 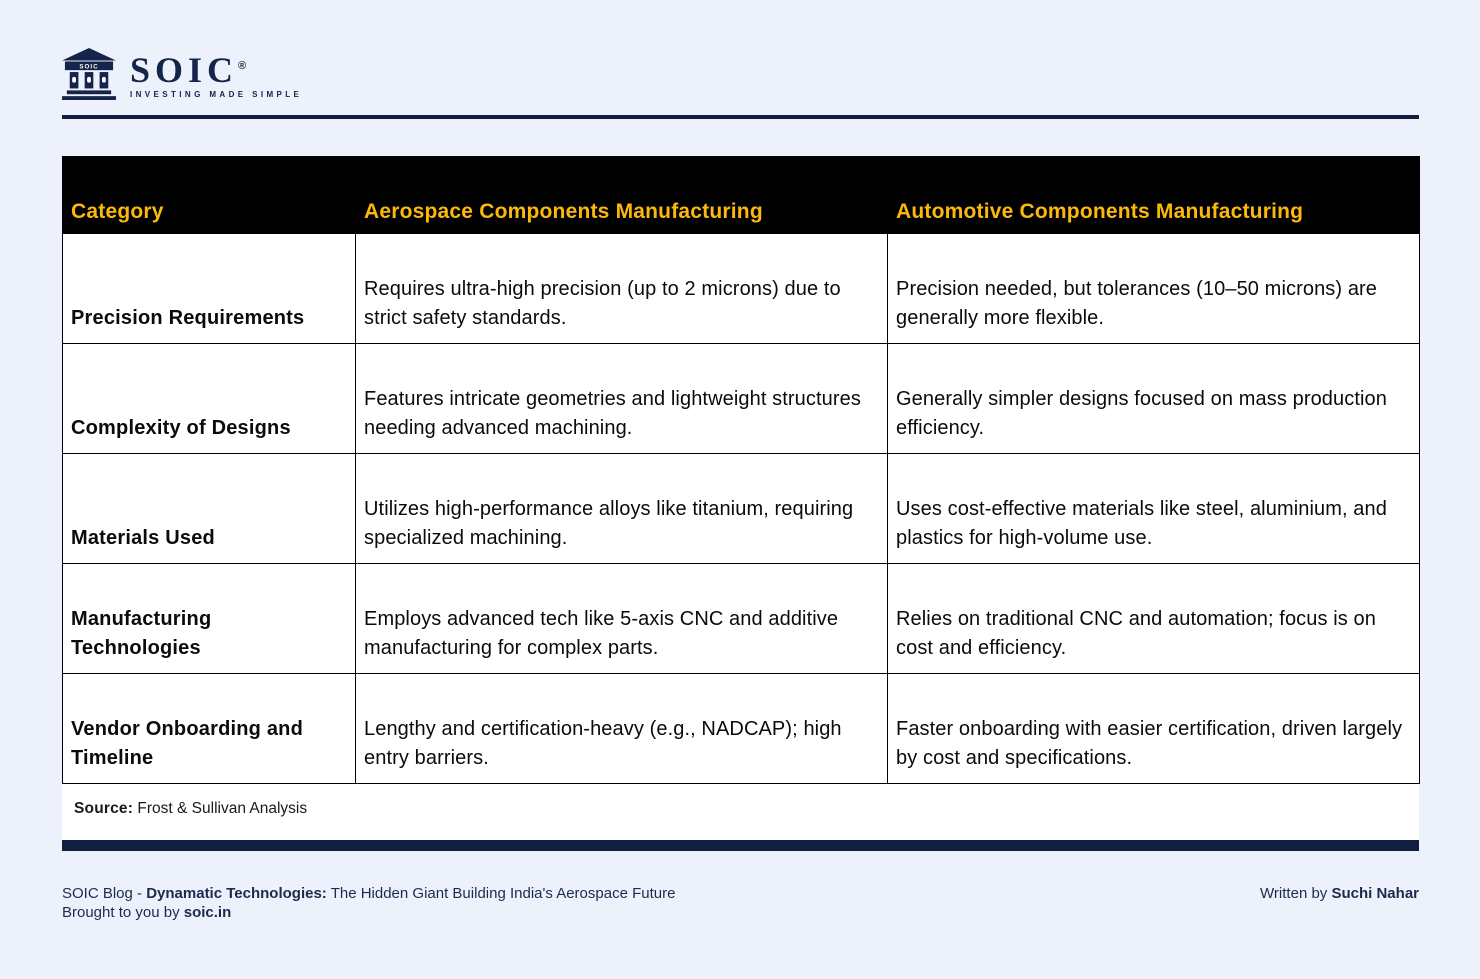 What do you see at coordinates (207, 912) in the screenshot?
I see `soic-site-link: soic.in` at bounding box center [207, 912].